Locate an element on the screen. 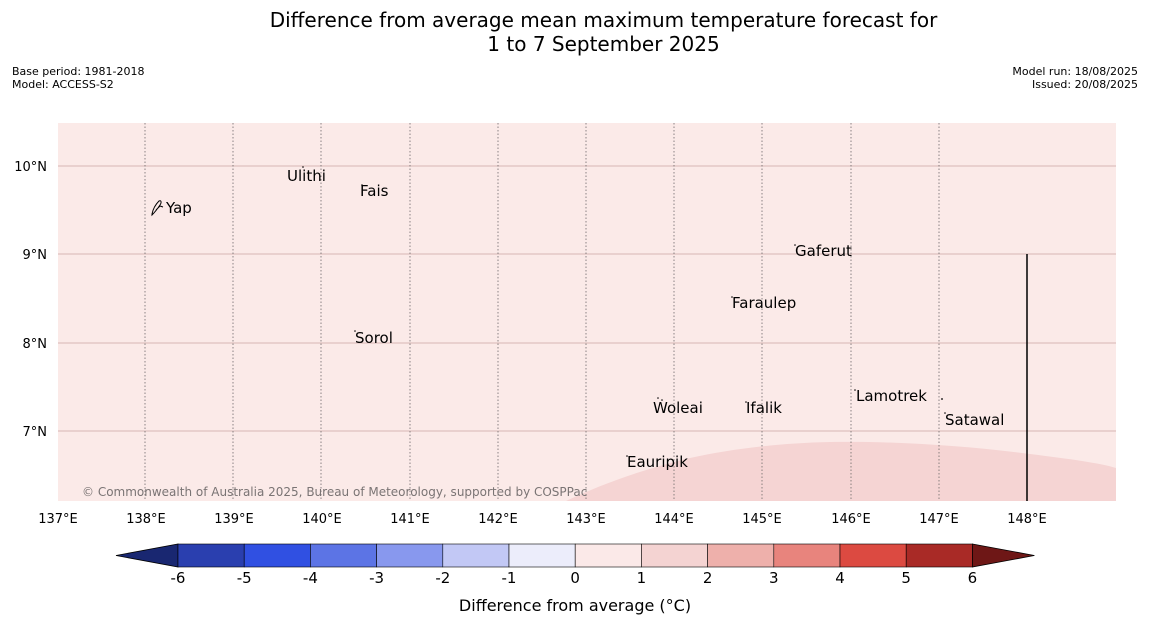 This screenshot has width=1150, height=644. latitude-labels: 10°N 9°N 8°N 7°N is located at coordinates (30, 300).